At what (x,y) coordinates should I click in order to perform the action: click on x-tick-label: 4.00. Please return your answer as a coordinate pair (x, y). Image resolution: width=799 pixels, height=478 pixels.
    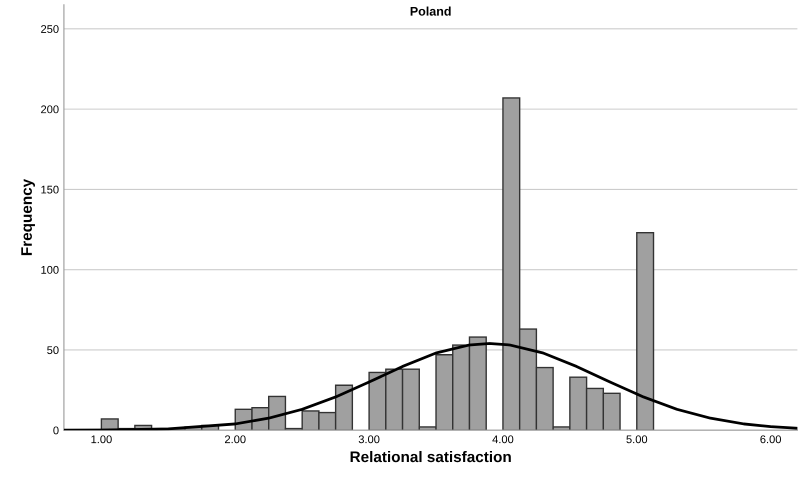
    Looking at the image, I should click on (503, 439).